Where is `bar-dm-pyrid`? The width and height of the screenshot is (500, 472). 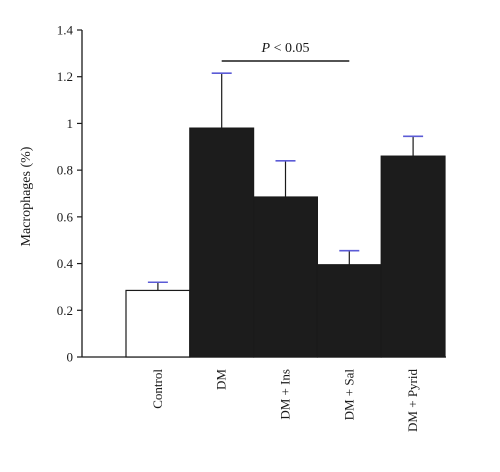
bar-dm-pyrid is located at coordinates (413, 256).